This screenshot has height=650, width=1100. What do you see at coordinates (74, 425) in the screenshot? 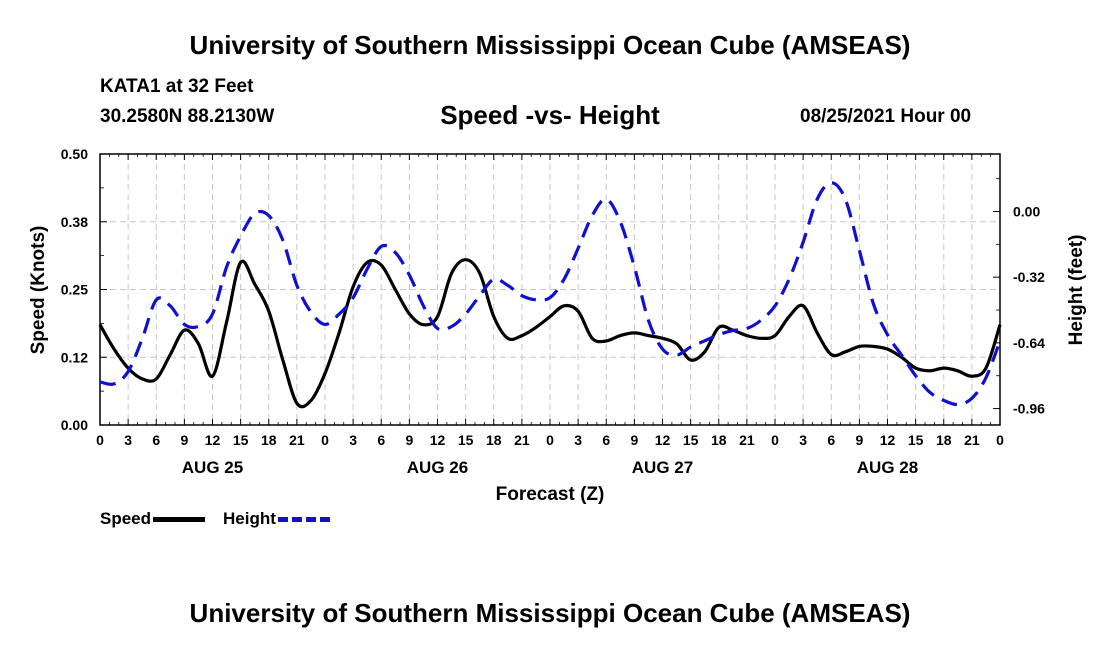
I see `y-tick-label: 0.00` at bounding box center [74, 425].